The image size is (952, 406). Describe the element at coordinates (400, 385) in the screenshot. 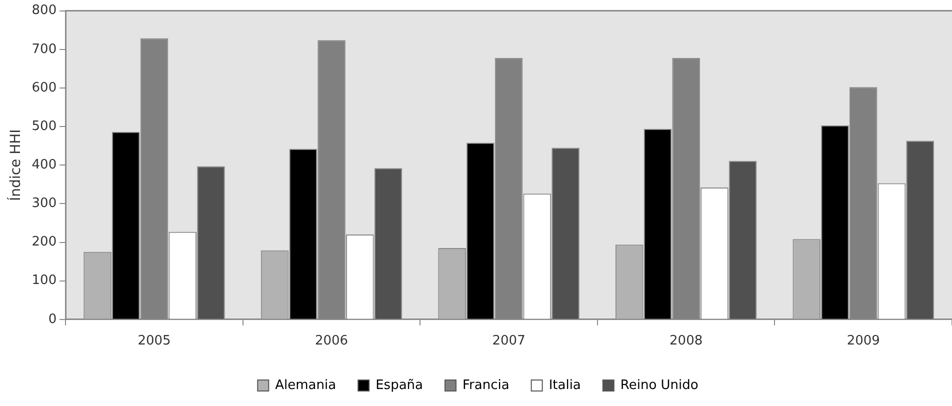

I see `legend-label: España` at that location.